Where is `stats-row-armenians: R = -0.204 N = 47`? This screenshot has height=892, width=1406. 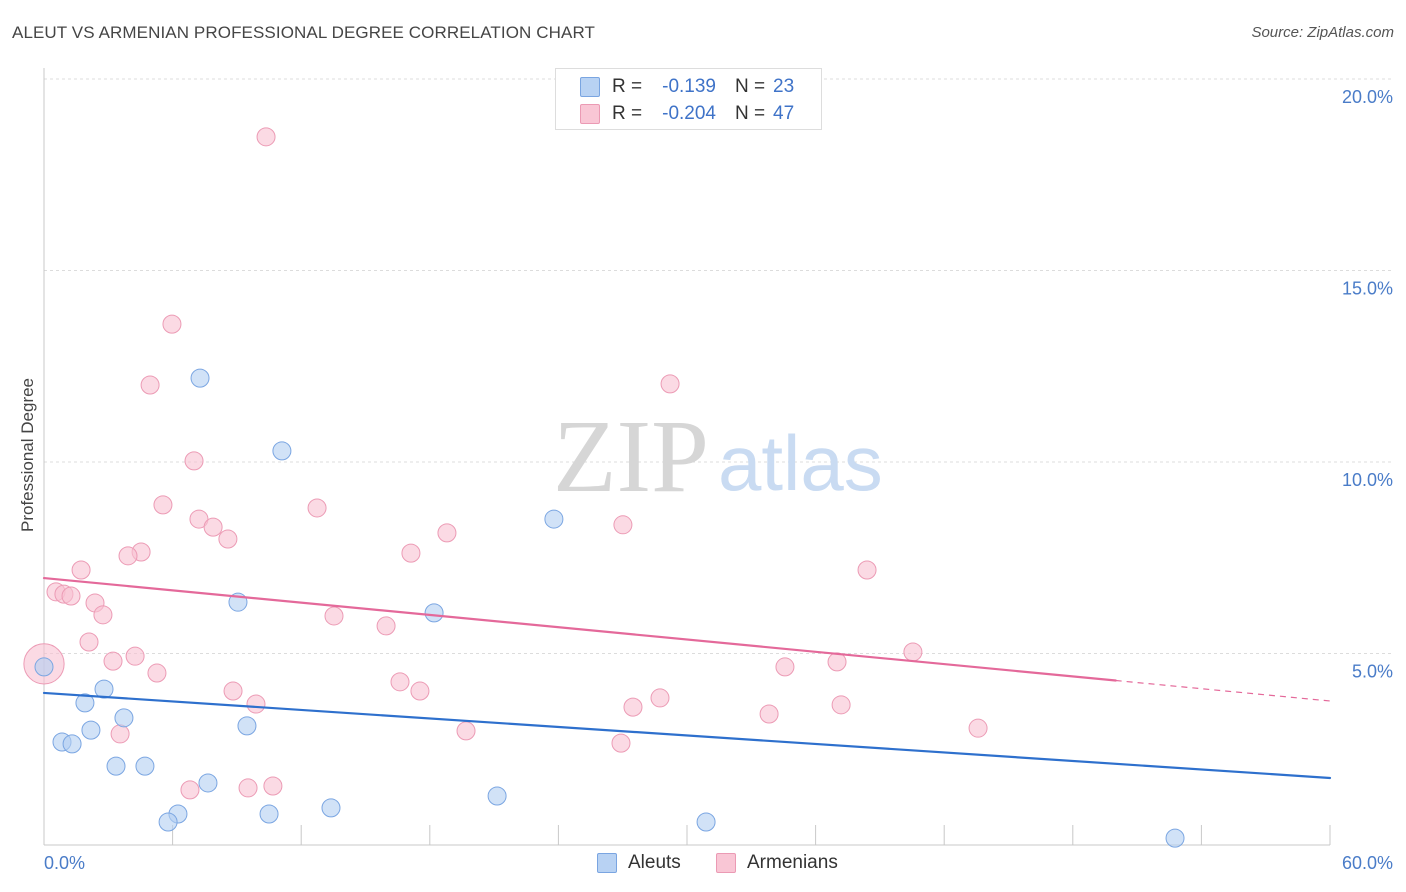
stats-row-armenians: R = -0.204 N = 47 is located at coordinates (688, 114).